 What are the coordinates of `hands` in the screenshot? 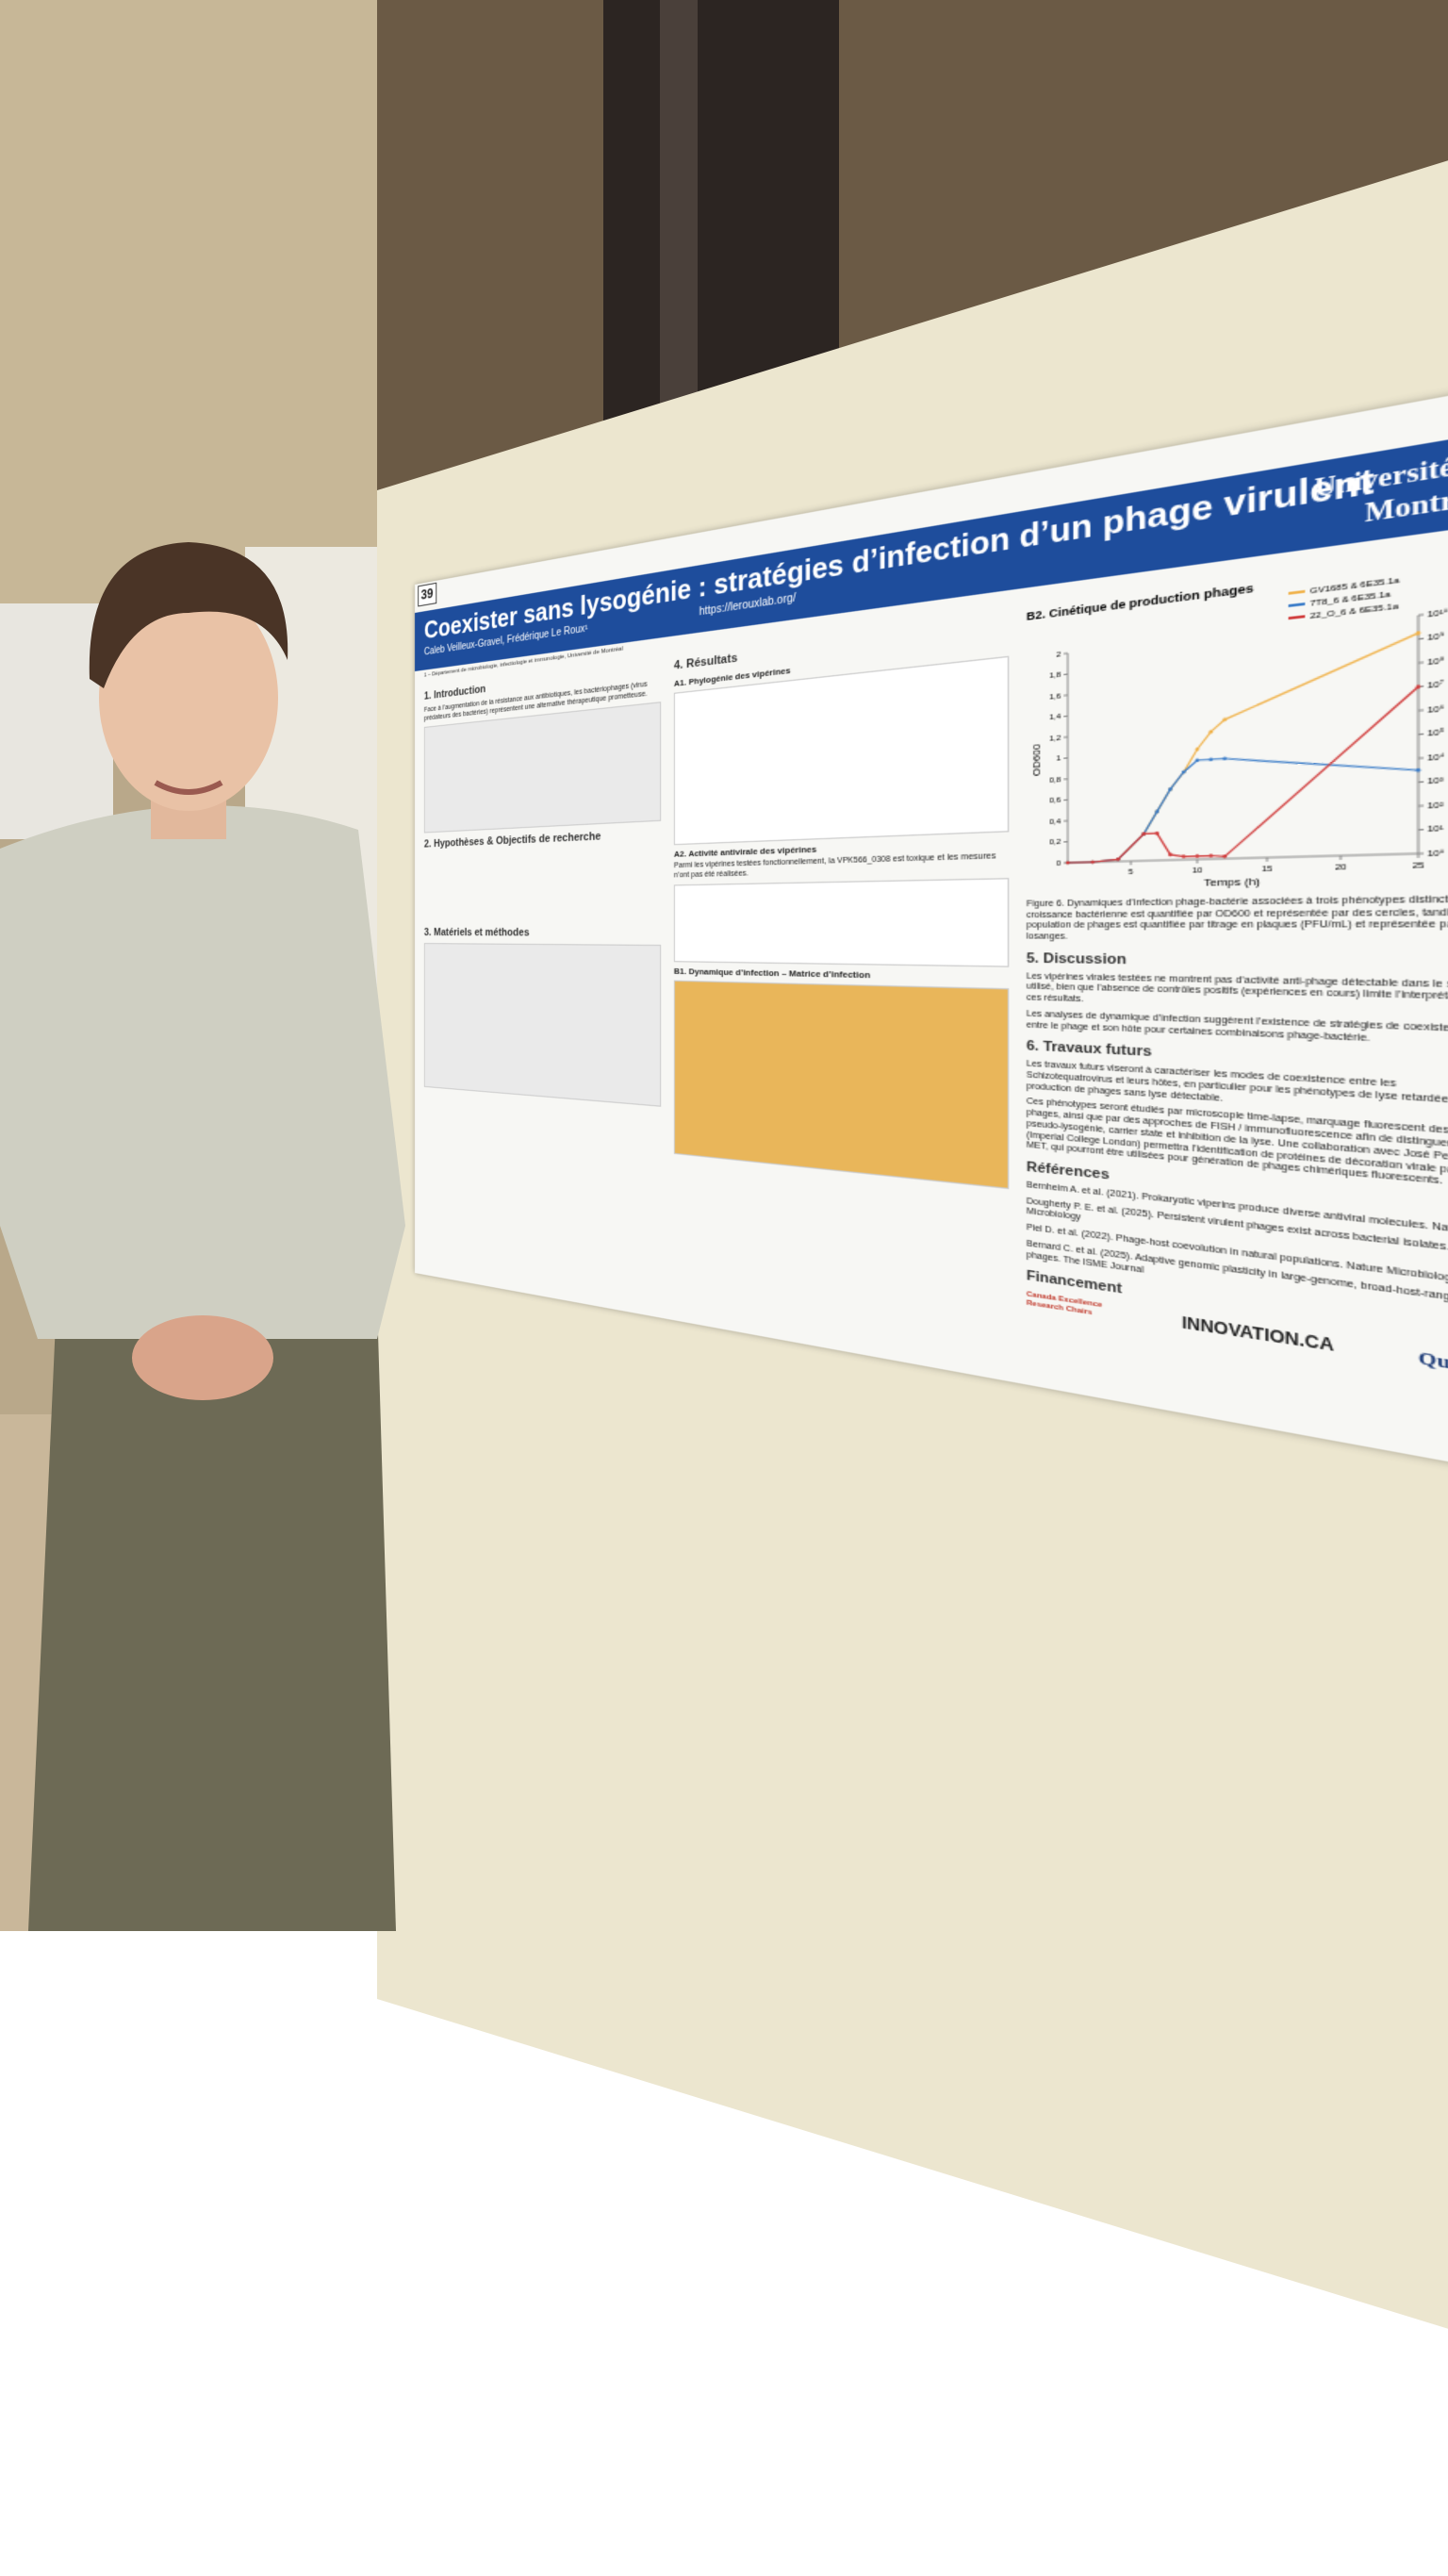 It's located at (202, 1357).